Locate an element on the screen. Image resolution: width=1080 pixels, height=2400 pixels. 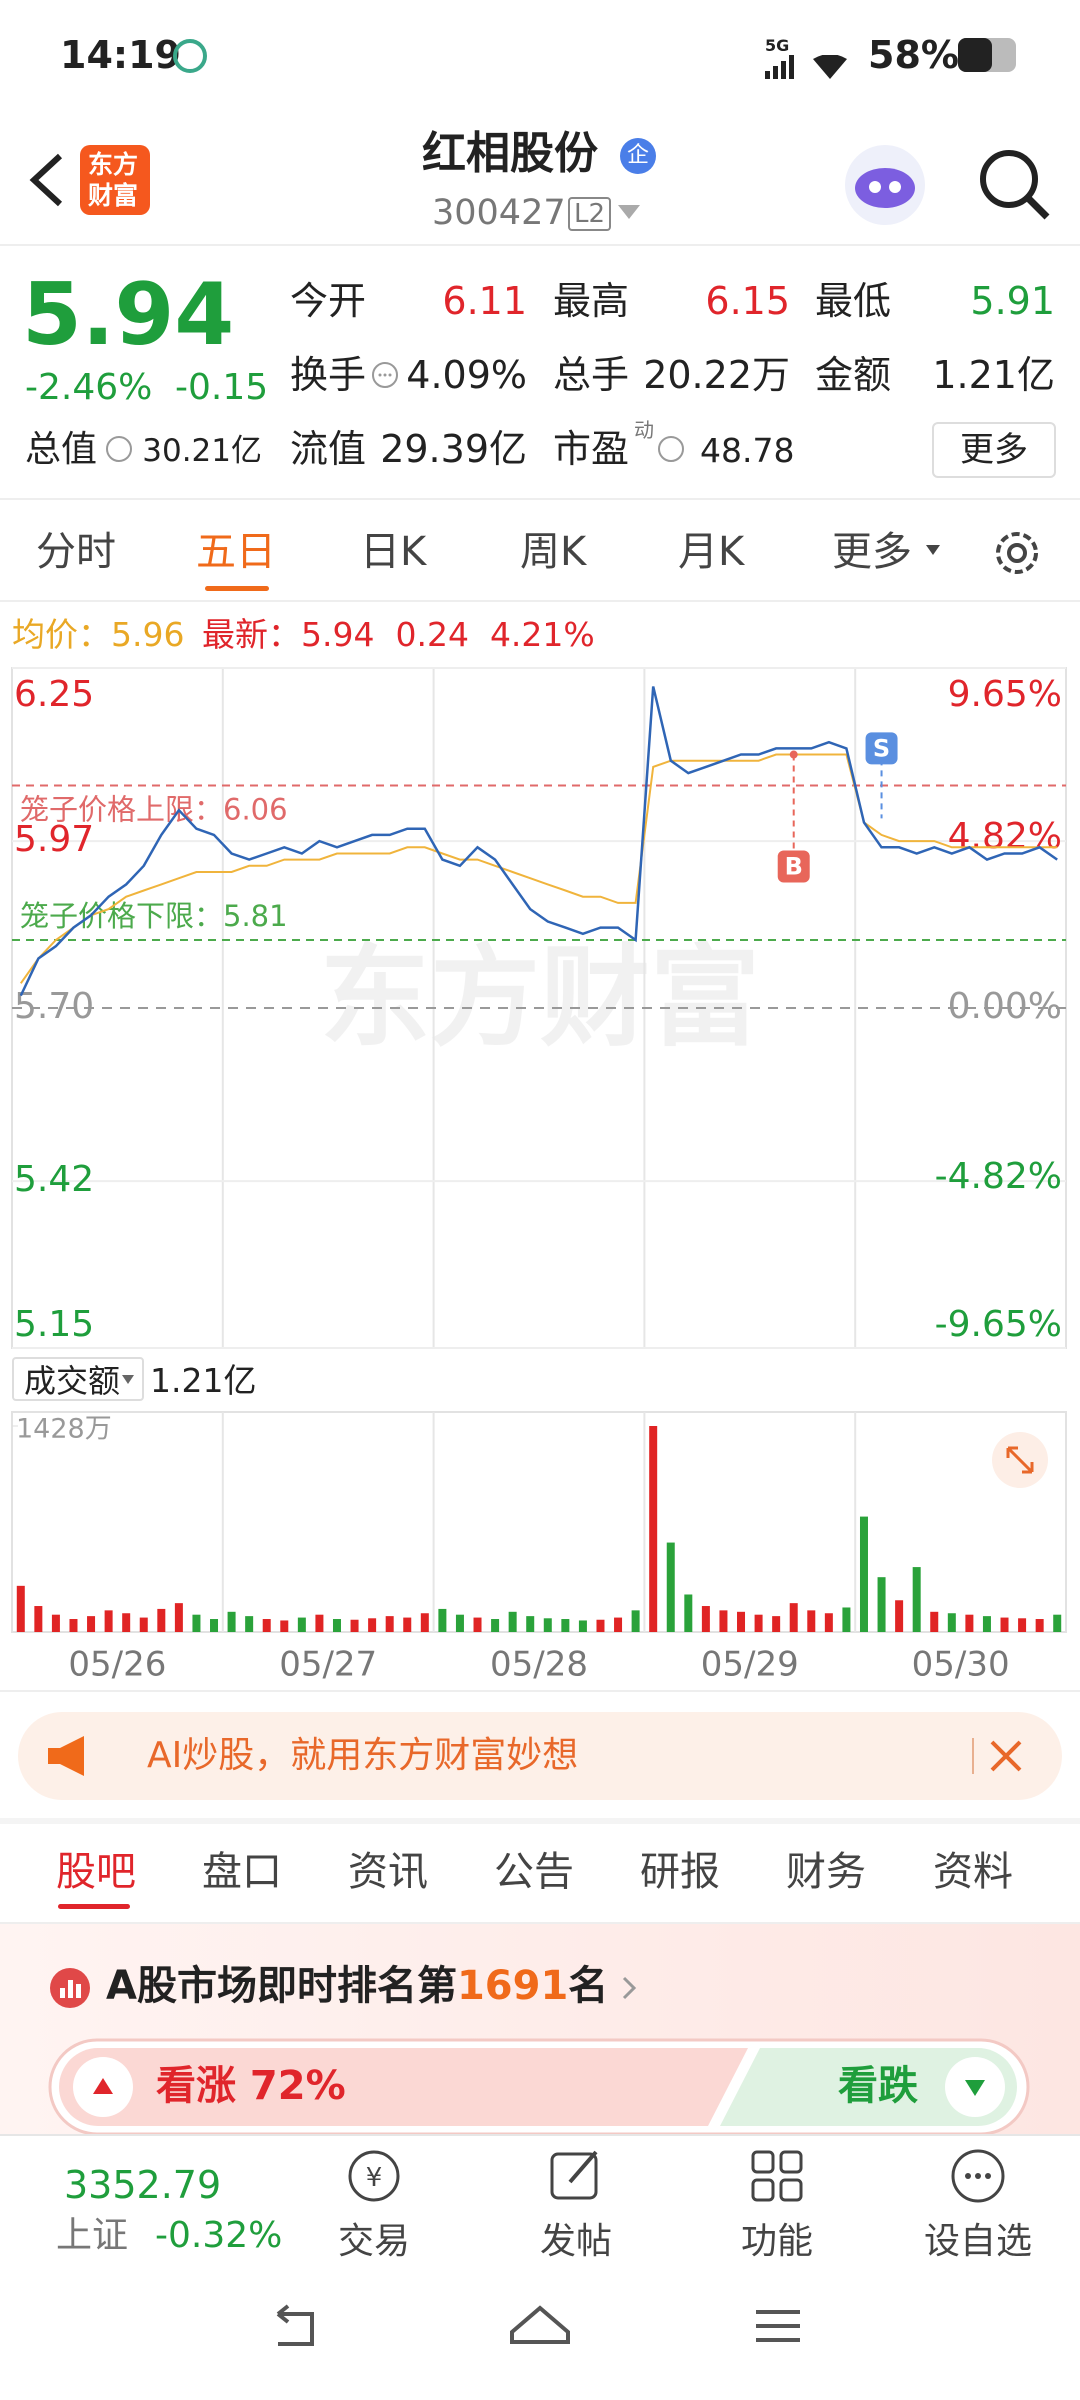
tab: 月K is located at coordinates (711, 552).